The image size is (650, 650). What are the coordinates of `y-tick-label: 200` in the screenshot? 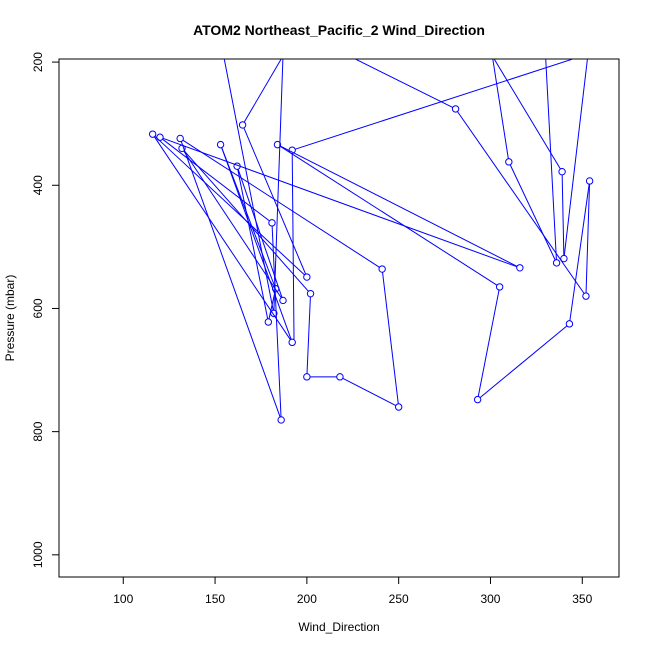 It's located at (38, 62).